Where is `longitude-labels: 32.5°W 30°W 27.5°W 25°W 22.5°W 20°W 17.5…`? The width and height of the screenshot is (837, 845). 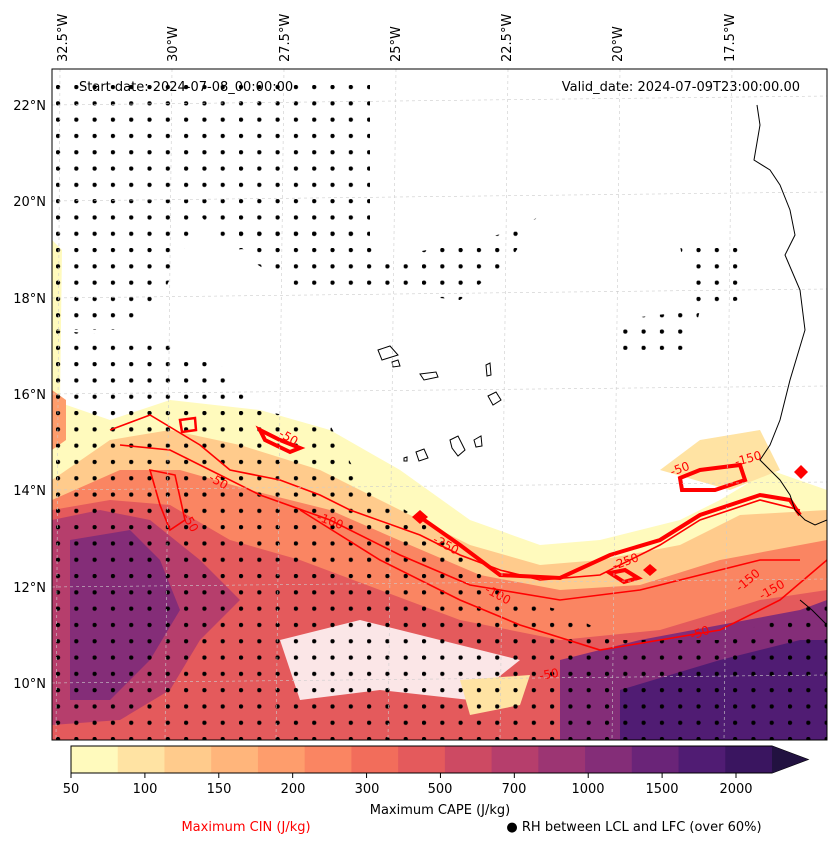
longitude-labels: 32.5°W 30°W 27.5°W 25°W 22.5°W 20°W 17.5… is located at coordinates (397, 38).